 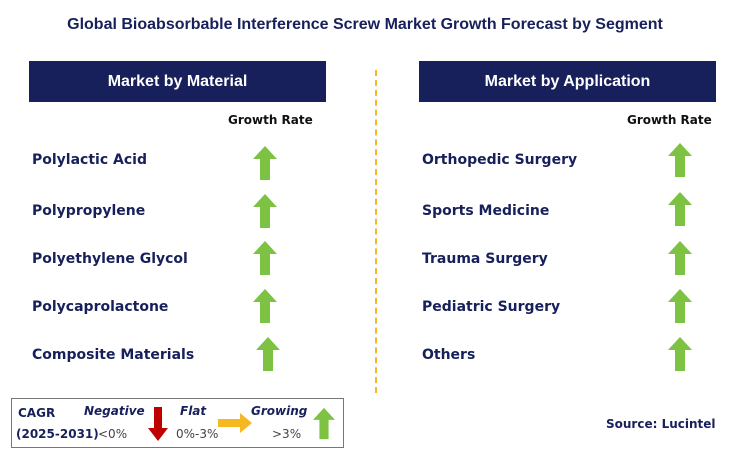 I want to click on material-header-label: Market by Material, so click(x=177, y=81).